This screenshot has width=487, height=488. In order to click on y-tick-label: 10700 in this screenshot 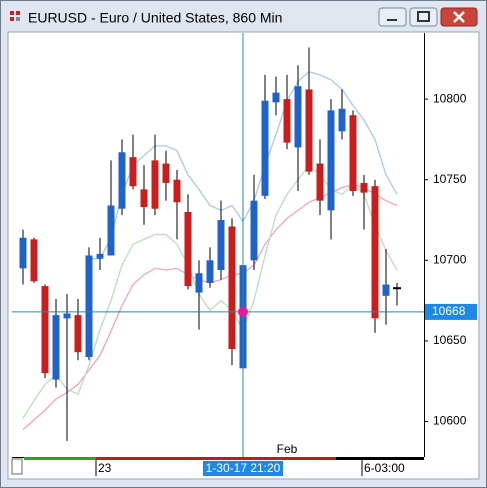, I will do `click(450, 259)`.